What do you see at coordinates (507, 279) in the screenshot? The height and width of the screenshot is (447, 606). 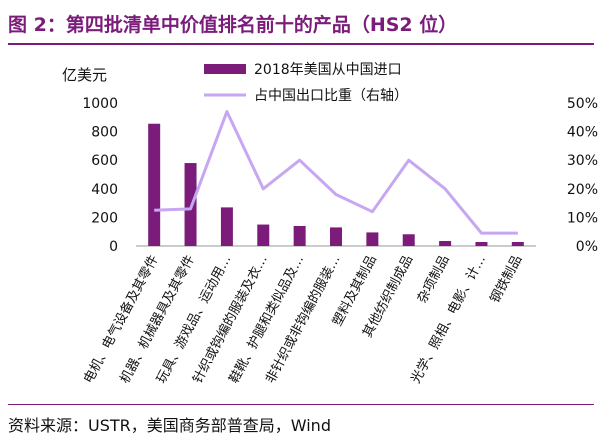 I see `x-category-label: 钢铁制品` at bounding box center [507, 279].